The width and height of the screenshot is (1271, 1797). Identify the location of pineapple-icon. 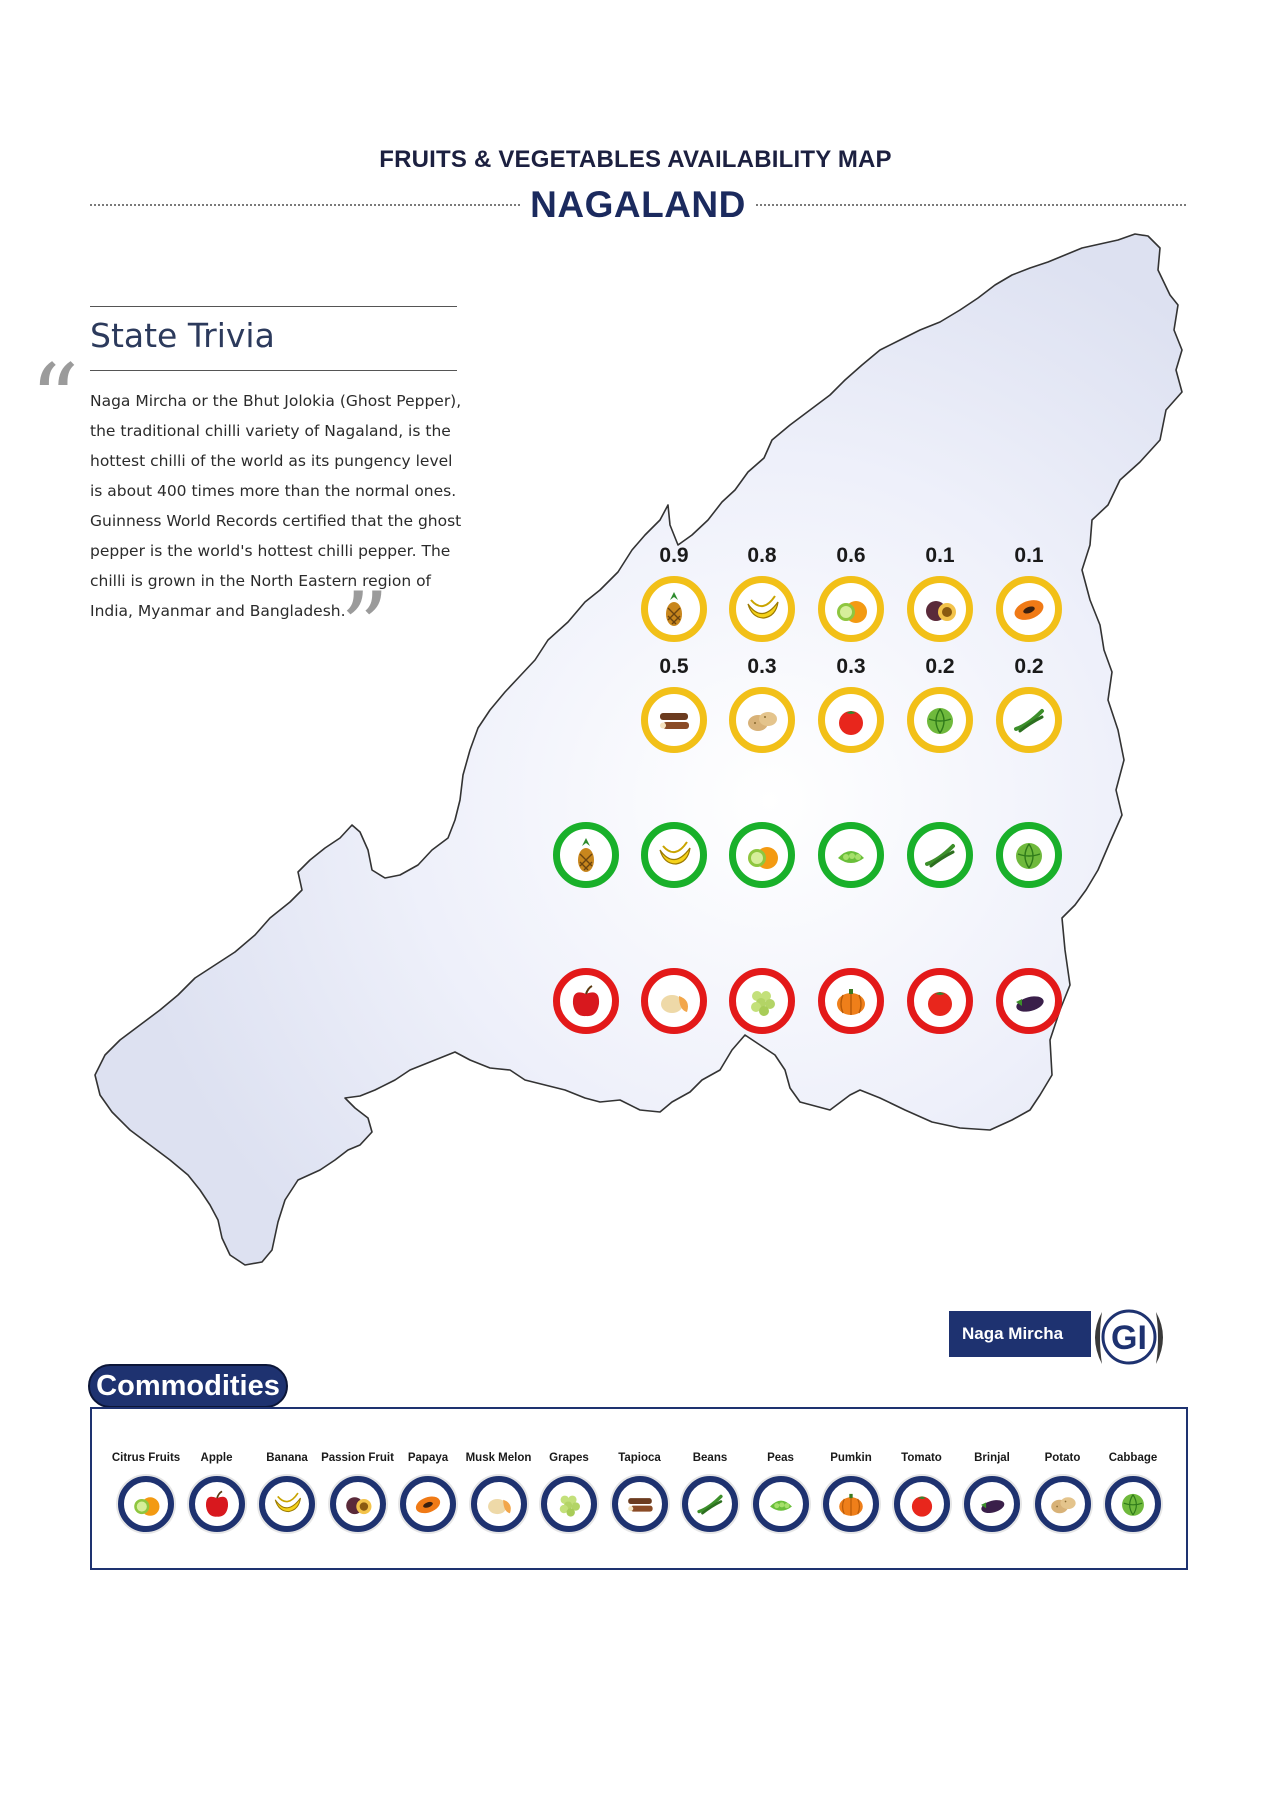
(674, 609).